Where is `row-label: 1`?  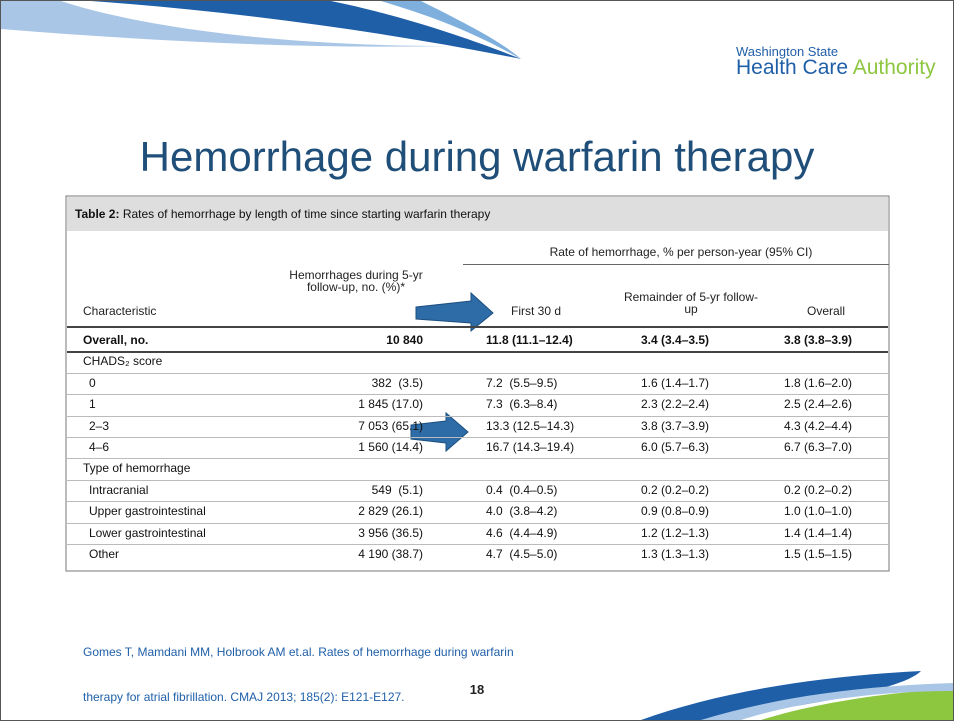 row-label: 1 is located at coordinates (92, 404).